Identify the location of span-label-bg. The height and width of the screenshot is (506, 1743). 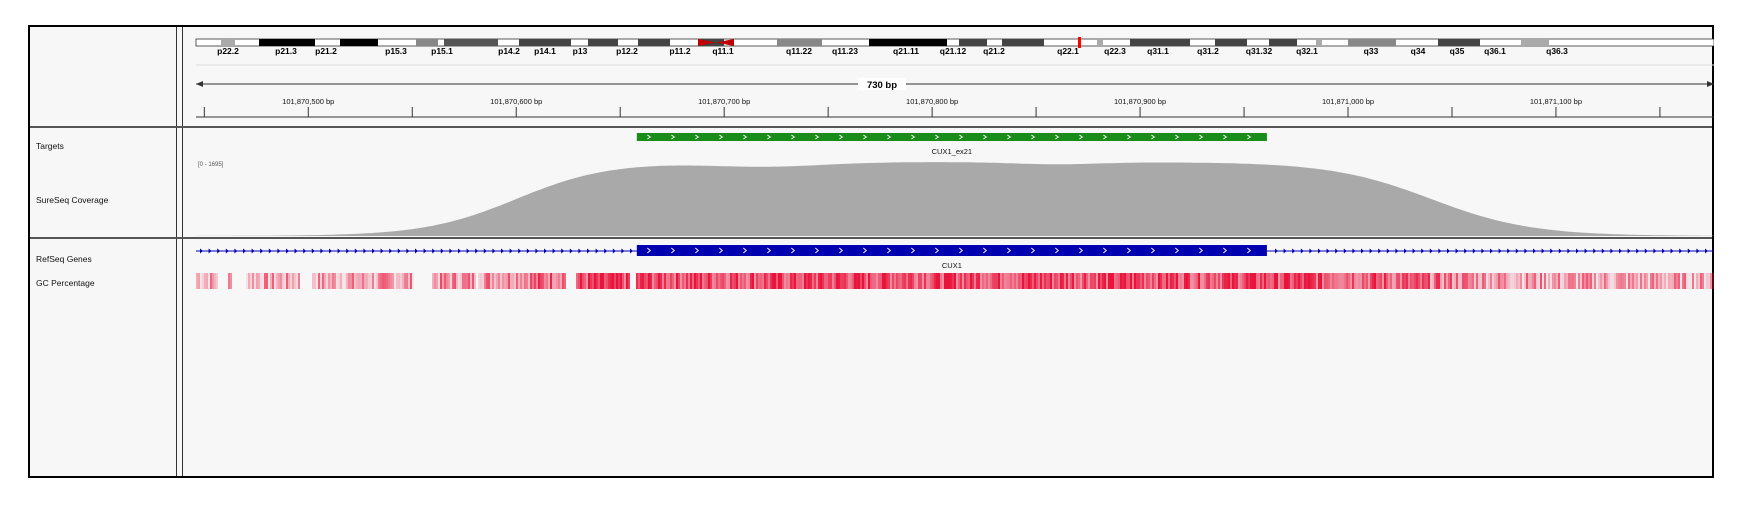
(882, 84).